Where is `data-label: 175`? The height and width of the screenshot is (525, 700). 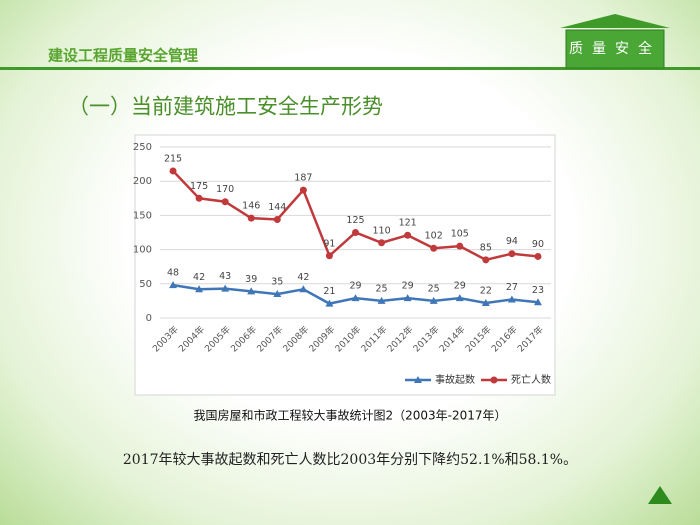
data-label: 175 is located at coordinates (199, 186).